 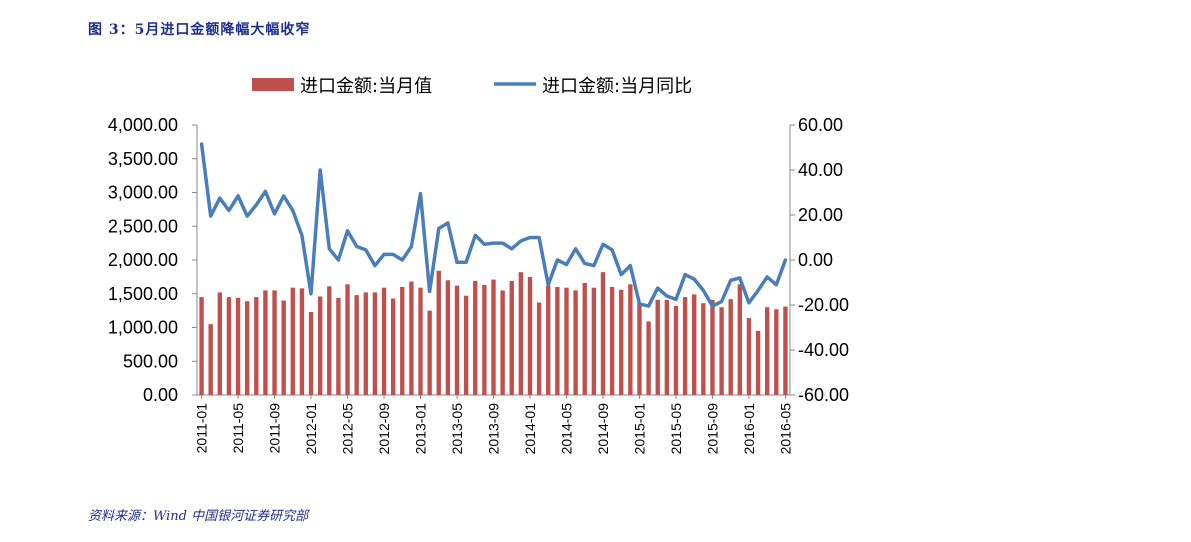 I want to click on x-tick-label: 2013-05, so click(x=457, y=429).